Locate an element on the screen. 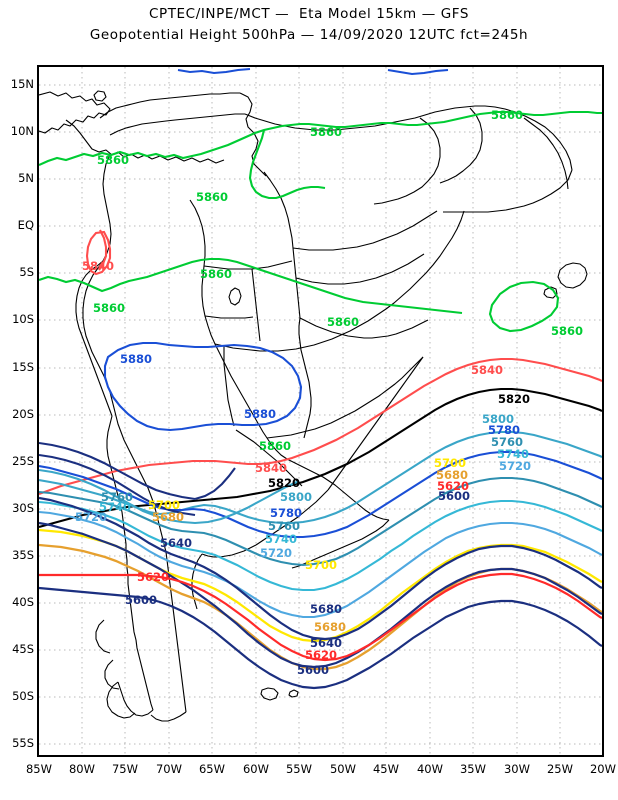 The height and width of the screenshot is (800, 618). xtick-label: 80W is located at coordinates (81, 769).